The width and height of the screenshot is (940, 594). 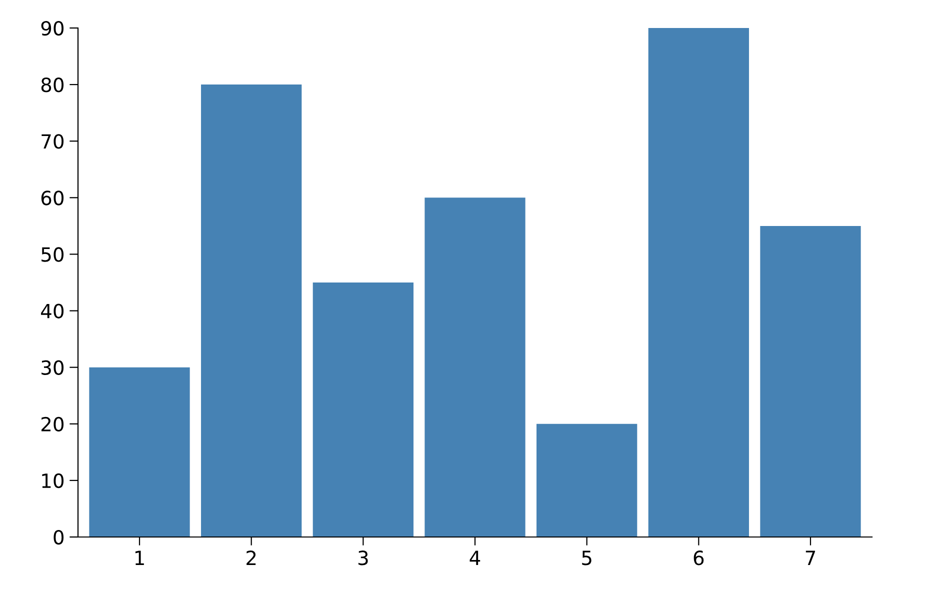 I want to click on x-tick-label: 6, so click(x=699, y=558).